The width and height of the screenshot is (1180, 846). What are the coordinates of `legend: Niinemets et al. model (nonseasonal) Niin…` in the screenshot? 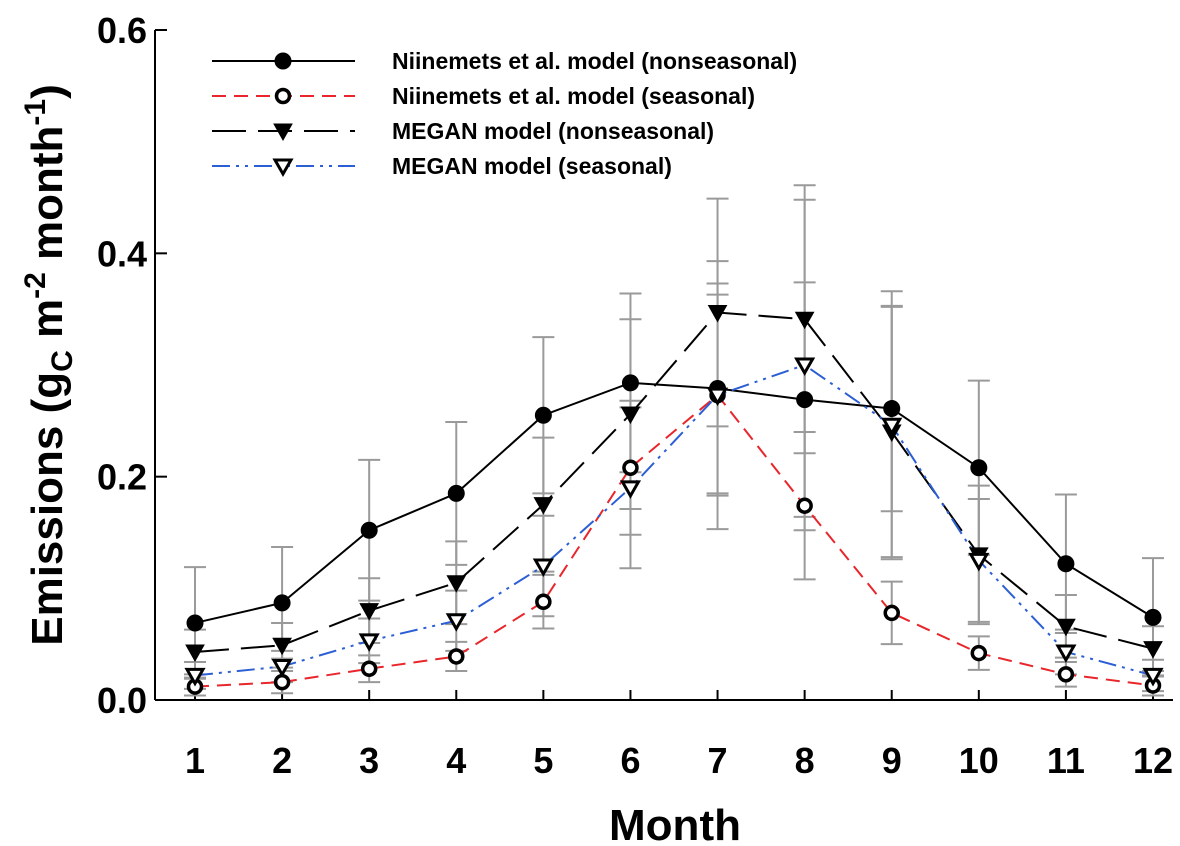 It's located at (504, 113).